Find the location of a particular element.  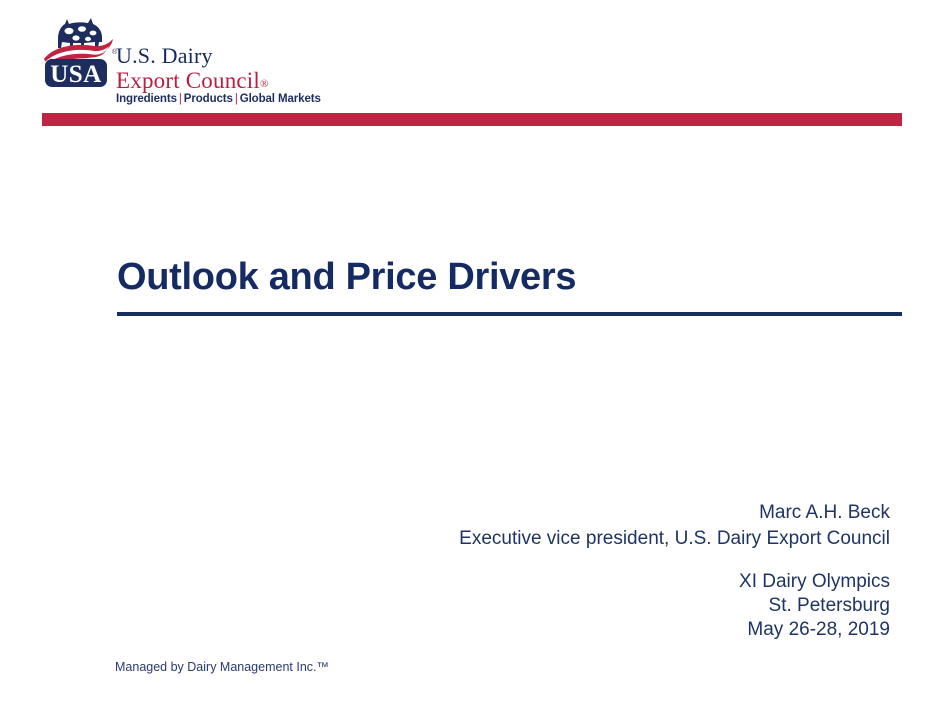

footer-note: Managed by Dairy Management Inc.™ is located at coordinates (222, 667).